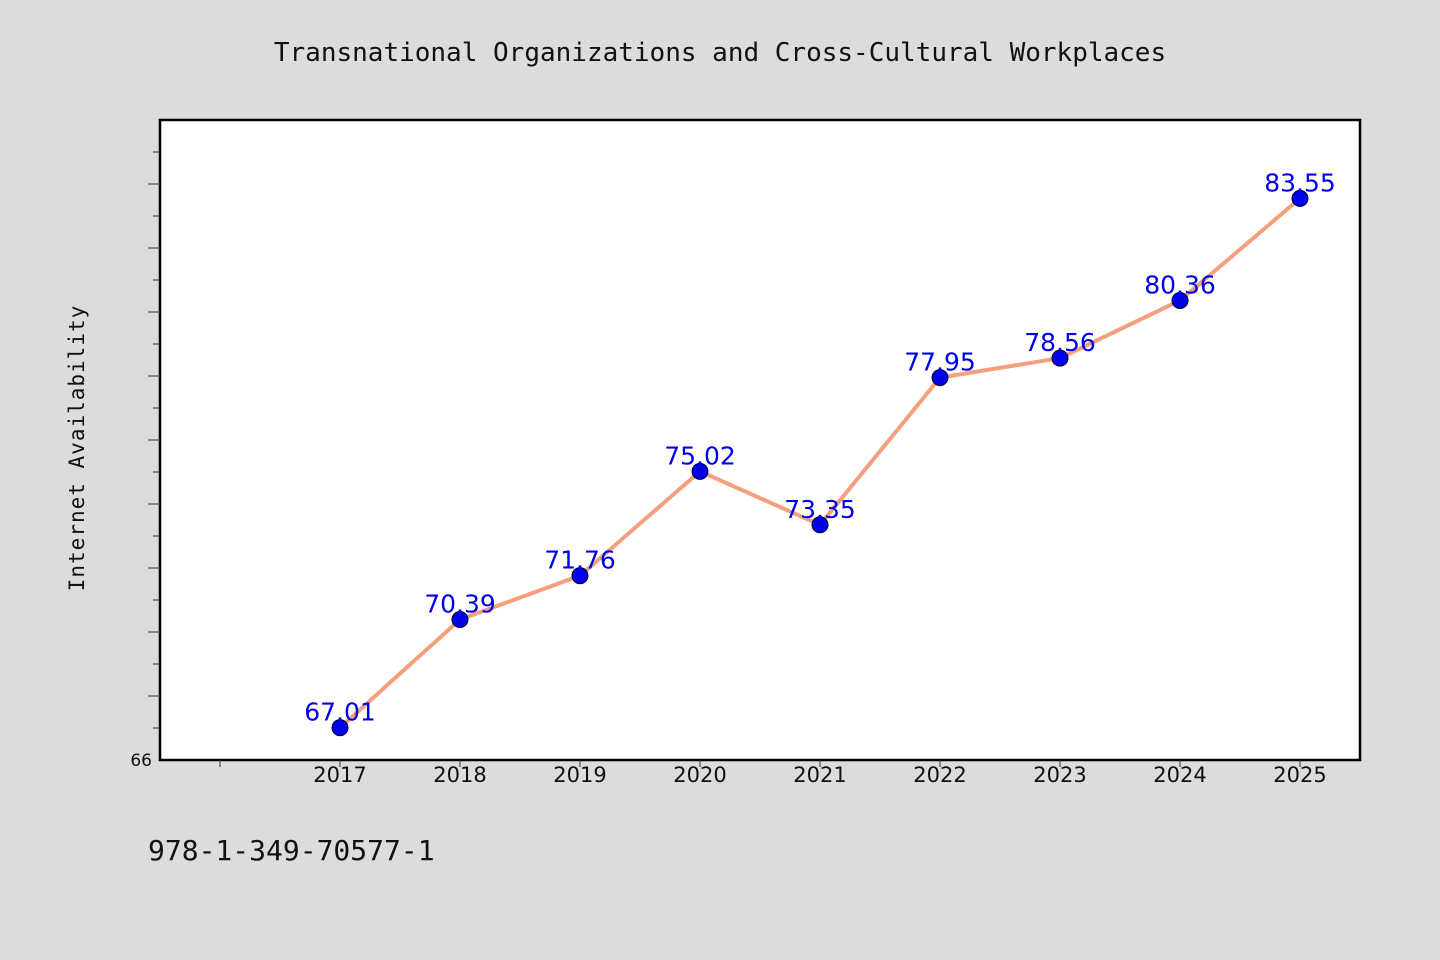 The width and height of the screenshot is (1440, 960). Describe the element at coordinates (940, 362) in the screenshot. I see `data-label: 77.95` at that location.